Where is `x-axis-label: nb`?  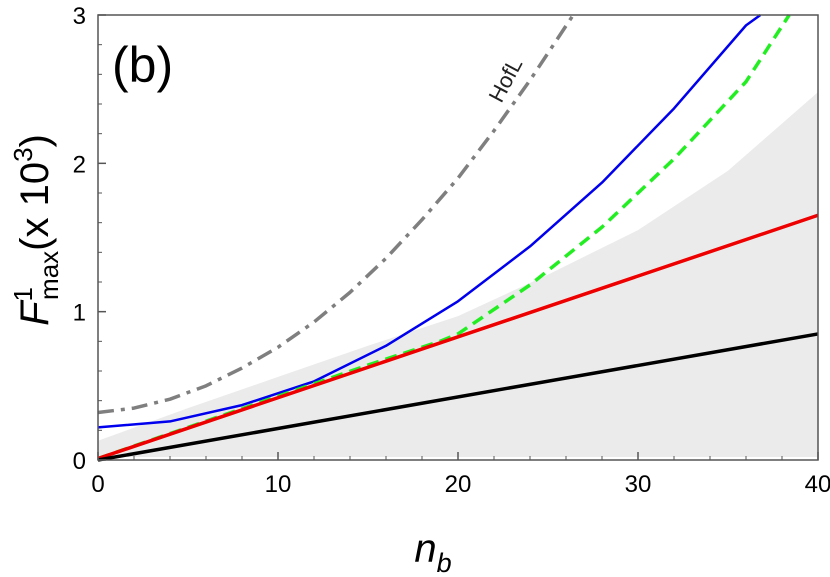 x-axis-label: nb is located at coordinates (432, 552).